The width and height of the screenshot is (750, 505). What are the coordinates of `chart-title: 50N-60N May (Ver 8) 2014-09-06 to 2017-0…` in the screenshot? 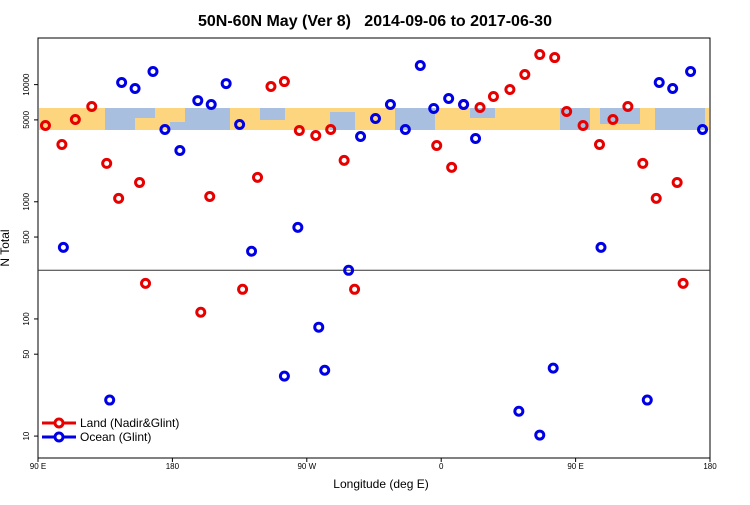 It's located at (375, 21).